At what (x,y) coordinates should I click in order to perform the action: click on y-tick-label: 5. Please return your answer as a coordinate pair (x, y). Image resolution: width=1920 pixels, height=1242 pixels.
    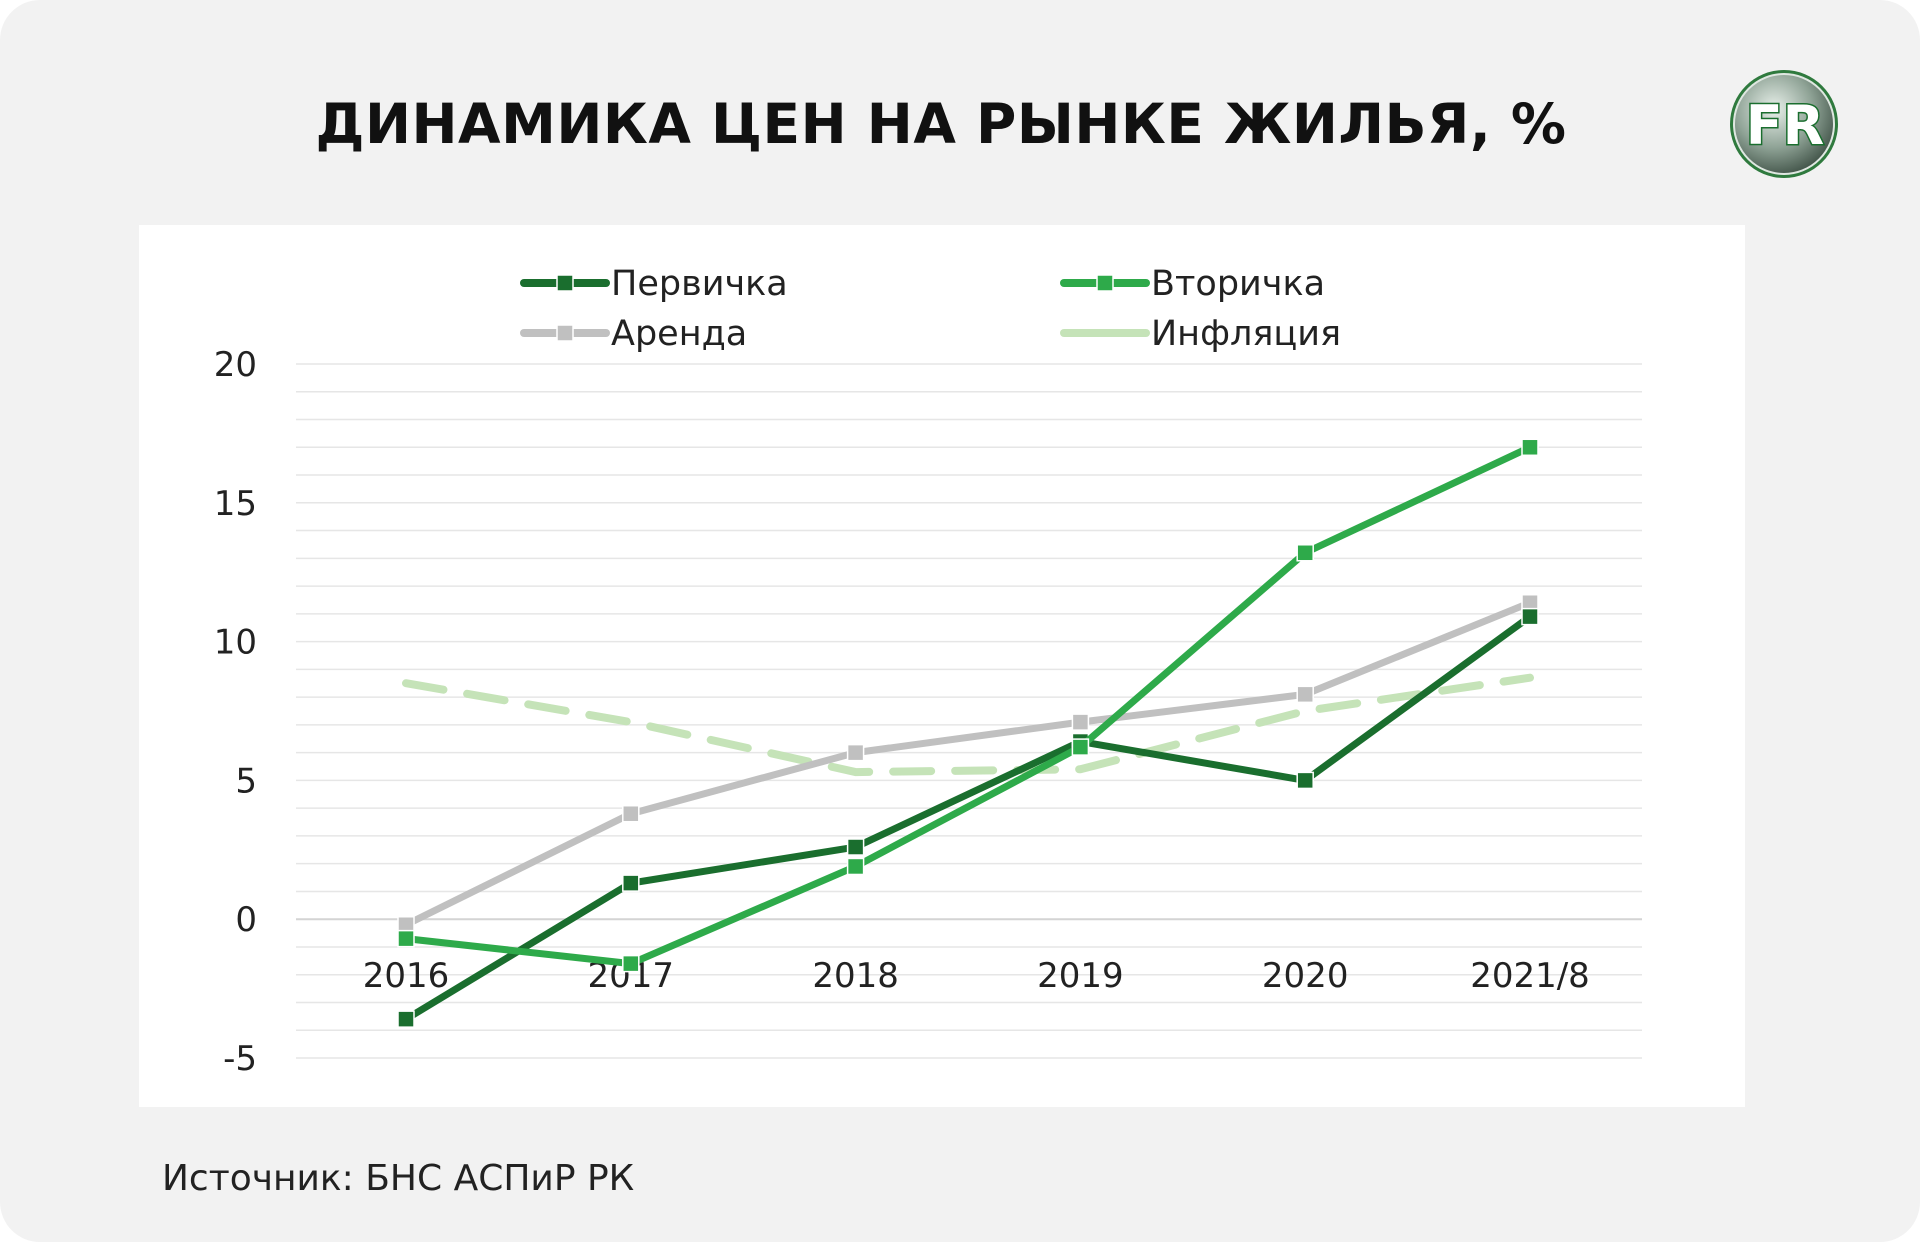
    Looking at the image, I should click on (246, 781).